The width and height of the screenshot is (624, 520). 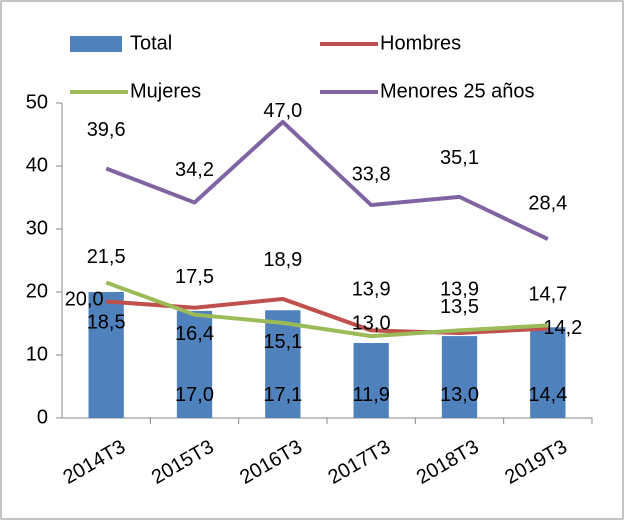 What do you see at coordinates (42, 417) in the screenshot?
I see `y-tick-label: 0` at bounding box center [42, 417].